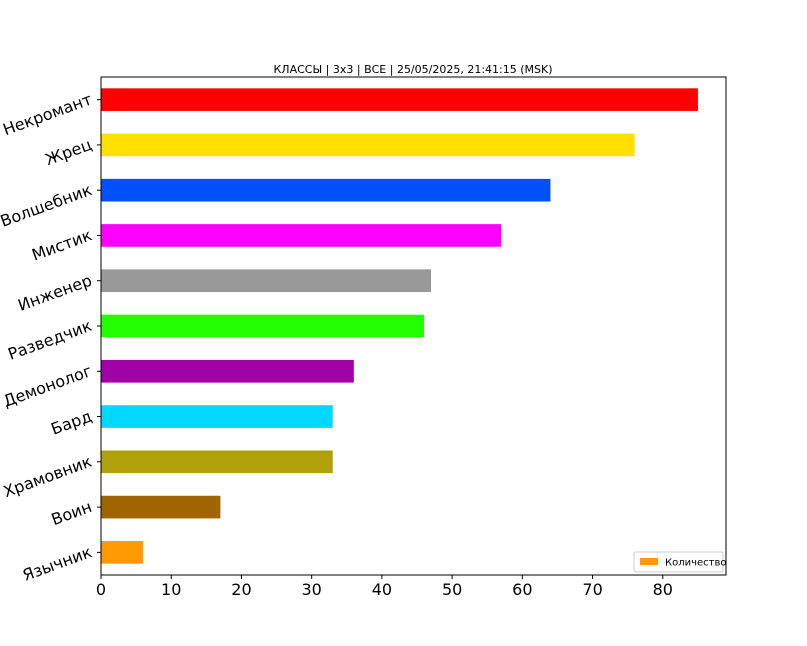  I want to click on x-axis: 0 10 20 30 40 50 60 70 80, so click(384, 587).